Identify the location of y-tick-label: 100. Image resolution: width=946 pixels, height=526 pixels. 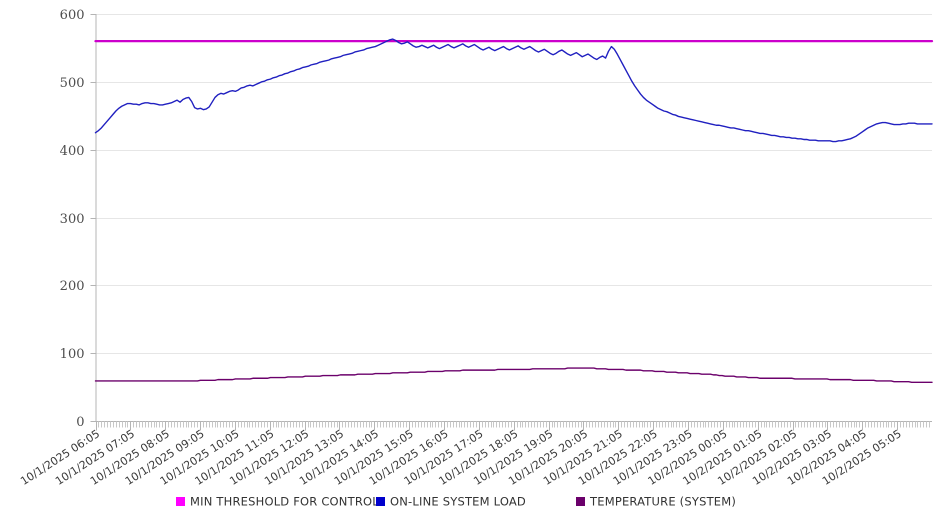
(72, 354).